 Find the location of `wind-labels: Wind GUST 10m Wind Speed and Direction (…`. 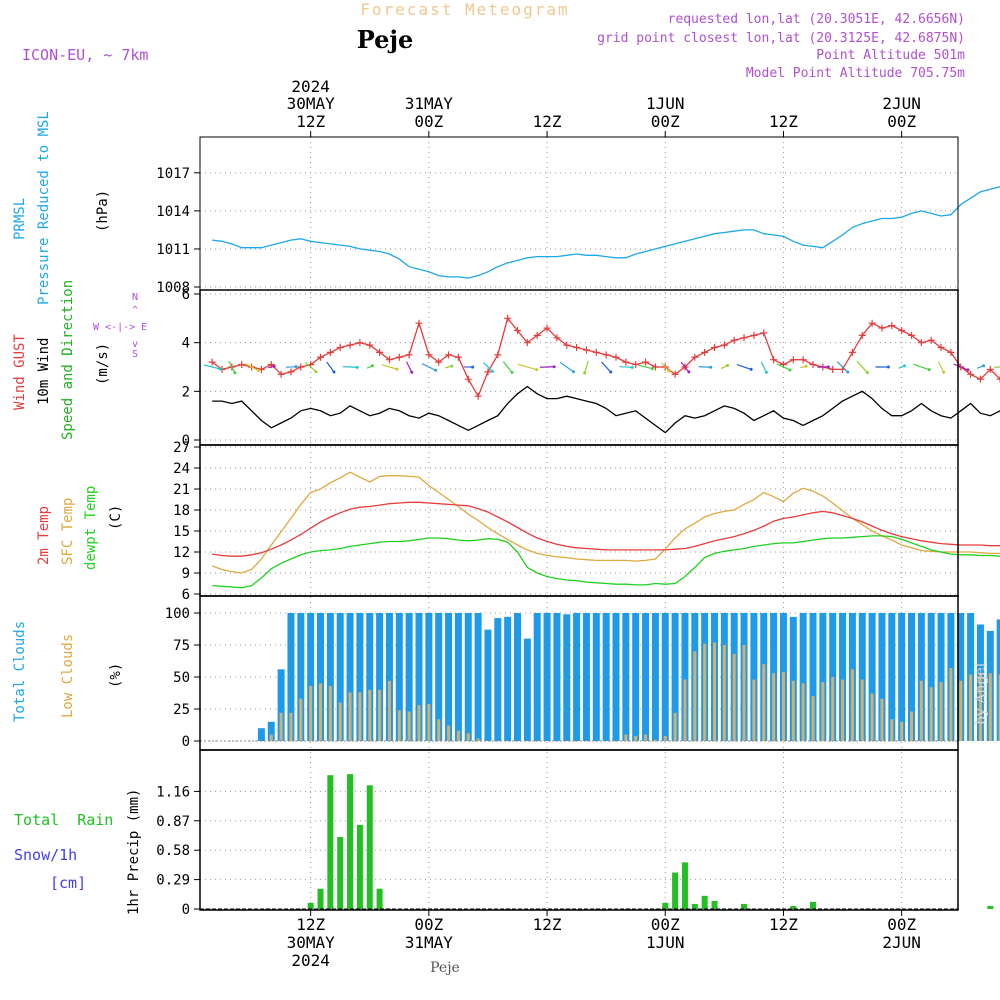

wind-labels: Wind GUST 10m Wind Speed and Direction (… is located at coordinates (79, 360).